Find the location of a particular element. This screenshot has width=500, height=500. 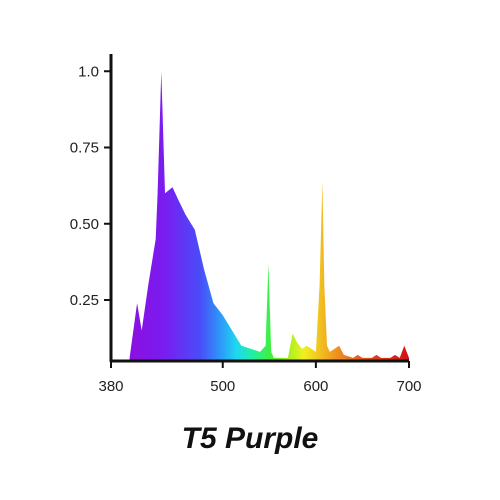

y-tick-label: 0.25 is located at coordinates (84, 300).